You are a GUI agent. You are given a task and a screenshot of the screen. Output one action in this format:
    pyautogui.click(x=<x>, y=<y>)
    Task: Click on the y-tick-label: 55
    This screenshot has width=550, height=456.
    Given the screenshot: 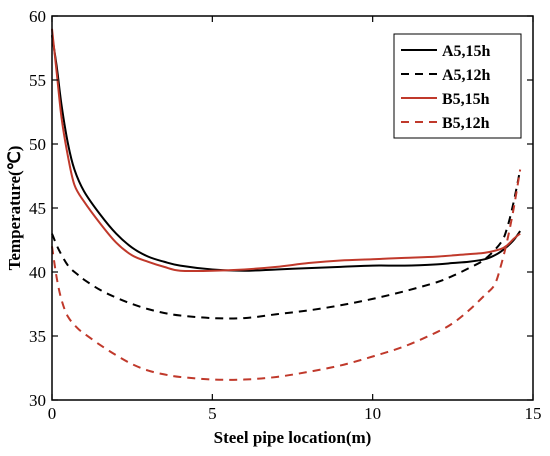 What is the action you would take?
    pyautogui.click(x=37, y=80)
    